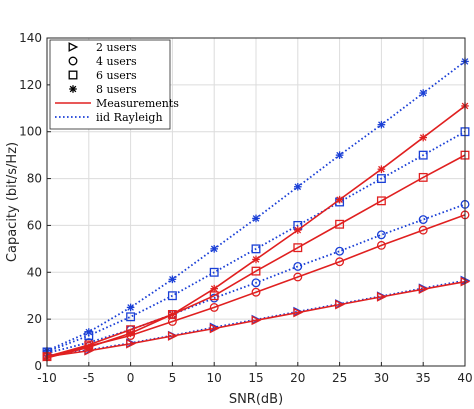 Image resolution: width=474 pixels, height=409 pixels. What do you see at coordinates (12, 202) in the screenshot?
I see `y-axis-label: Capacity (bit/s/Hz)` at bounding box center [12, 202].